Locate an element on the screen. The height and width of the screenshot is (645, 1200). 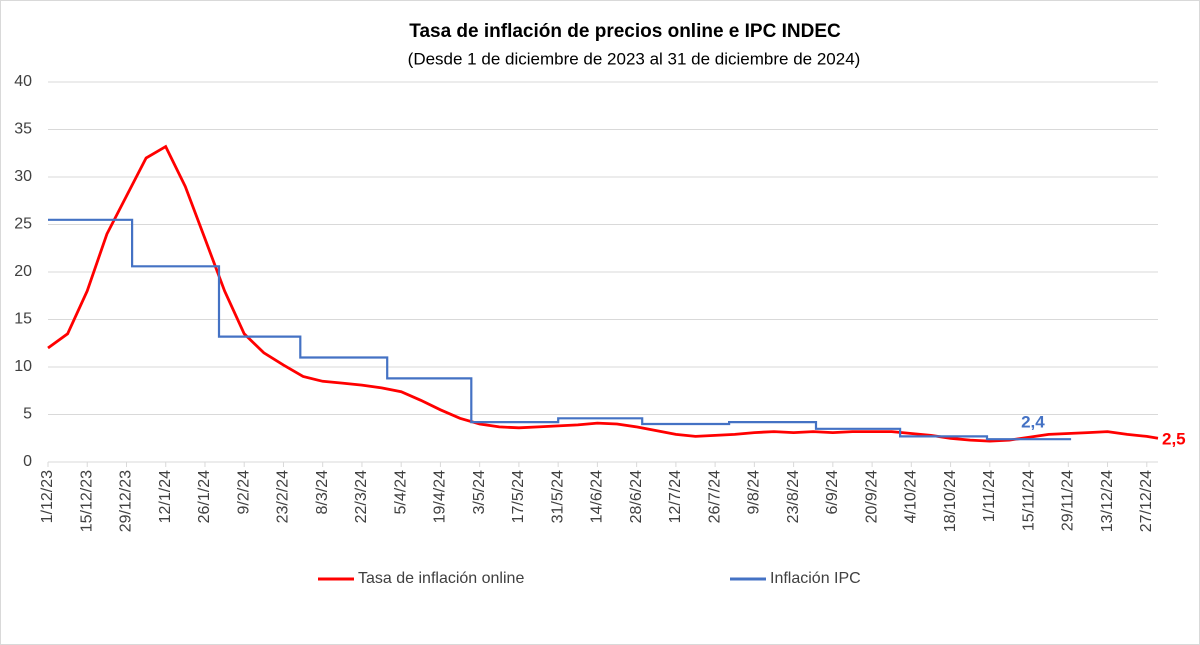
y-tick-label: 40 is located at coordinates (23, 81).